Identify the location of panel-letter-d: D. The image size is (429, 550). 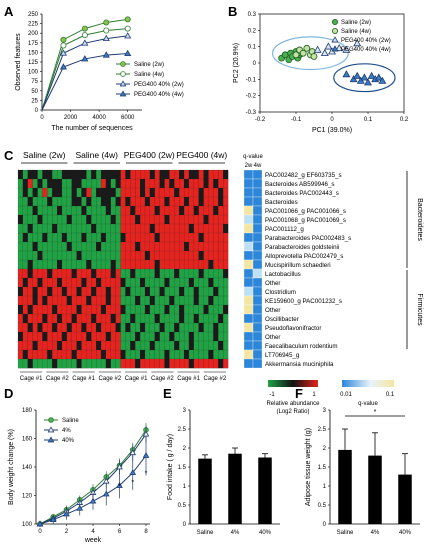
(8, 393).